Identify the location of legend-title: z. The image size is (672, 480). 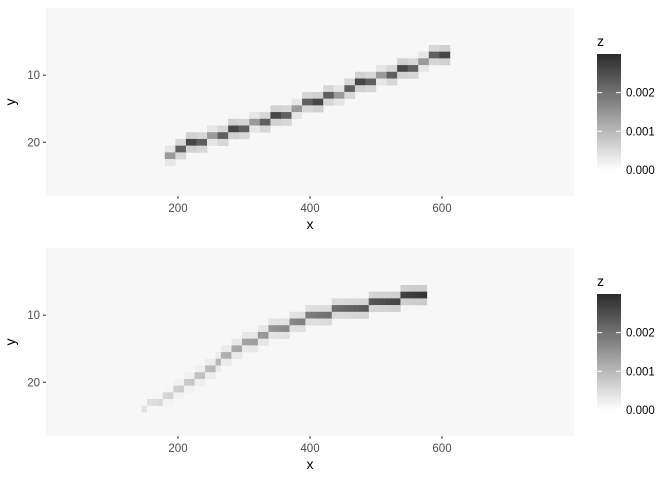
(600, 41).